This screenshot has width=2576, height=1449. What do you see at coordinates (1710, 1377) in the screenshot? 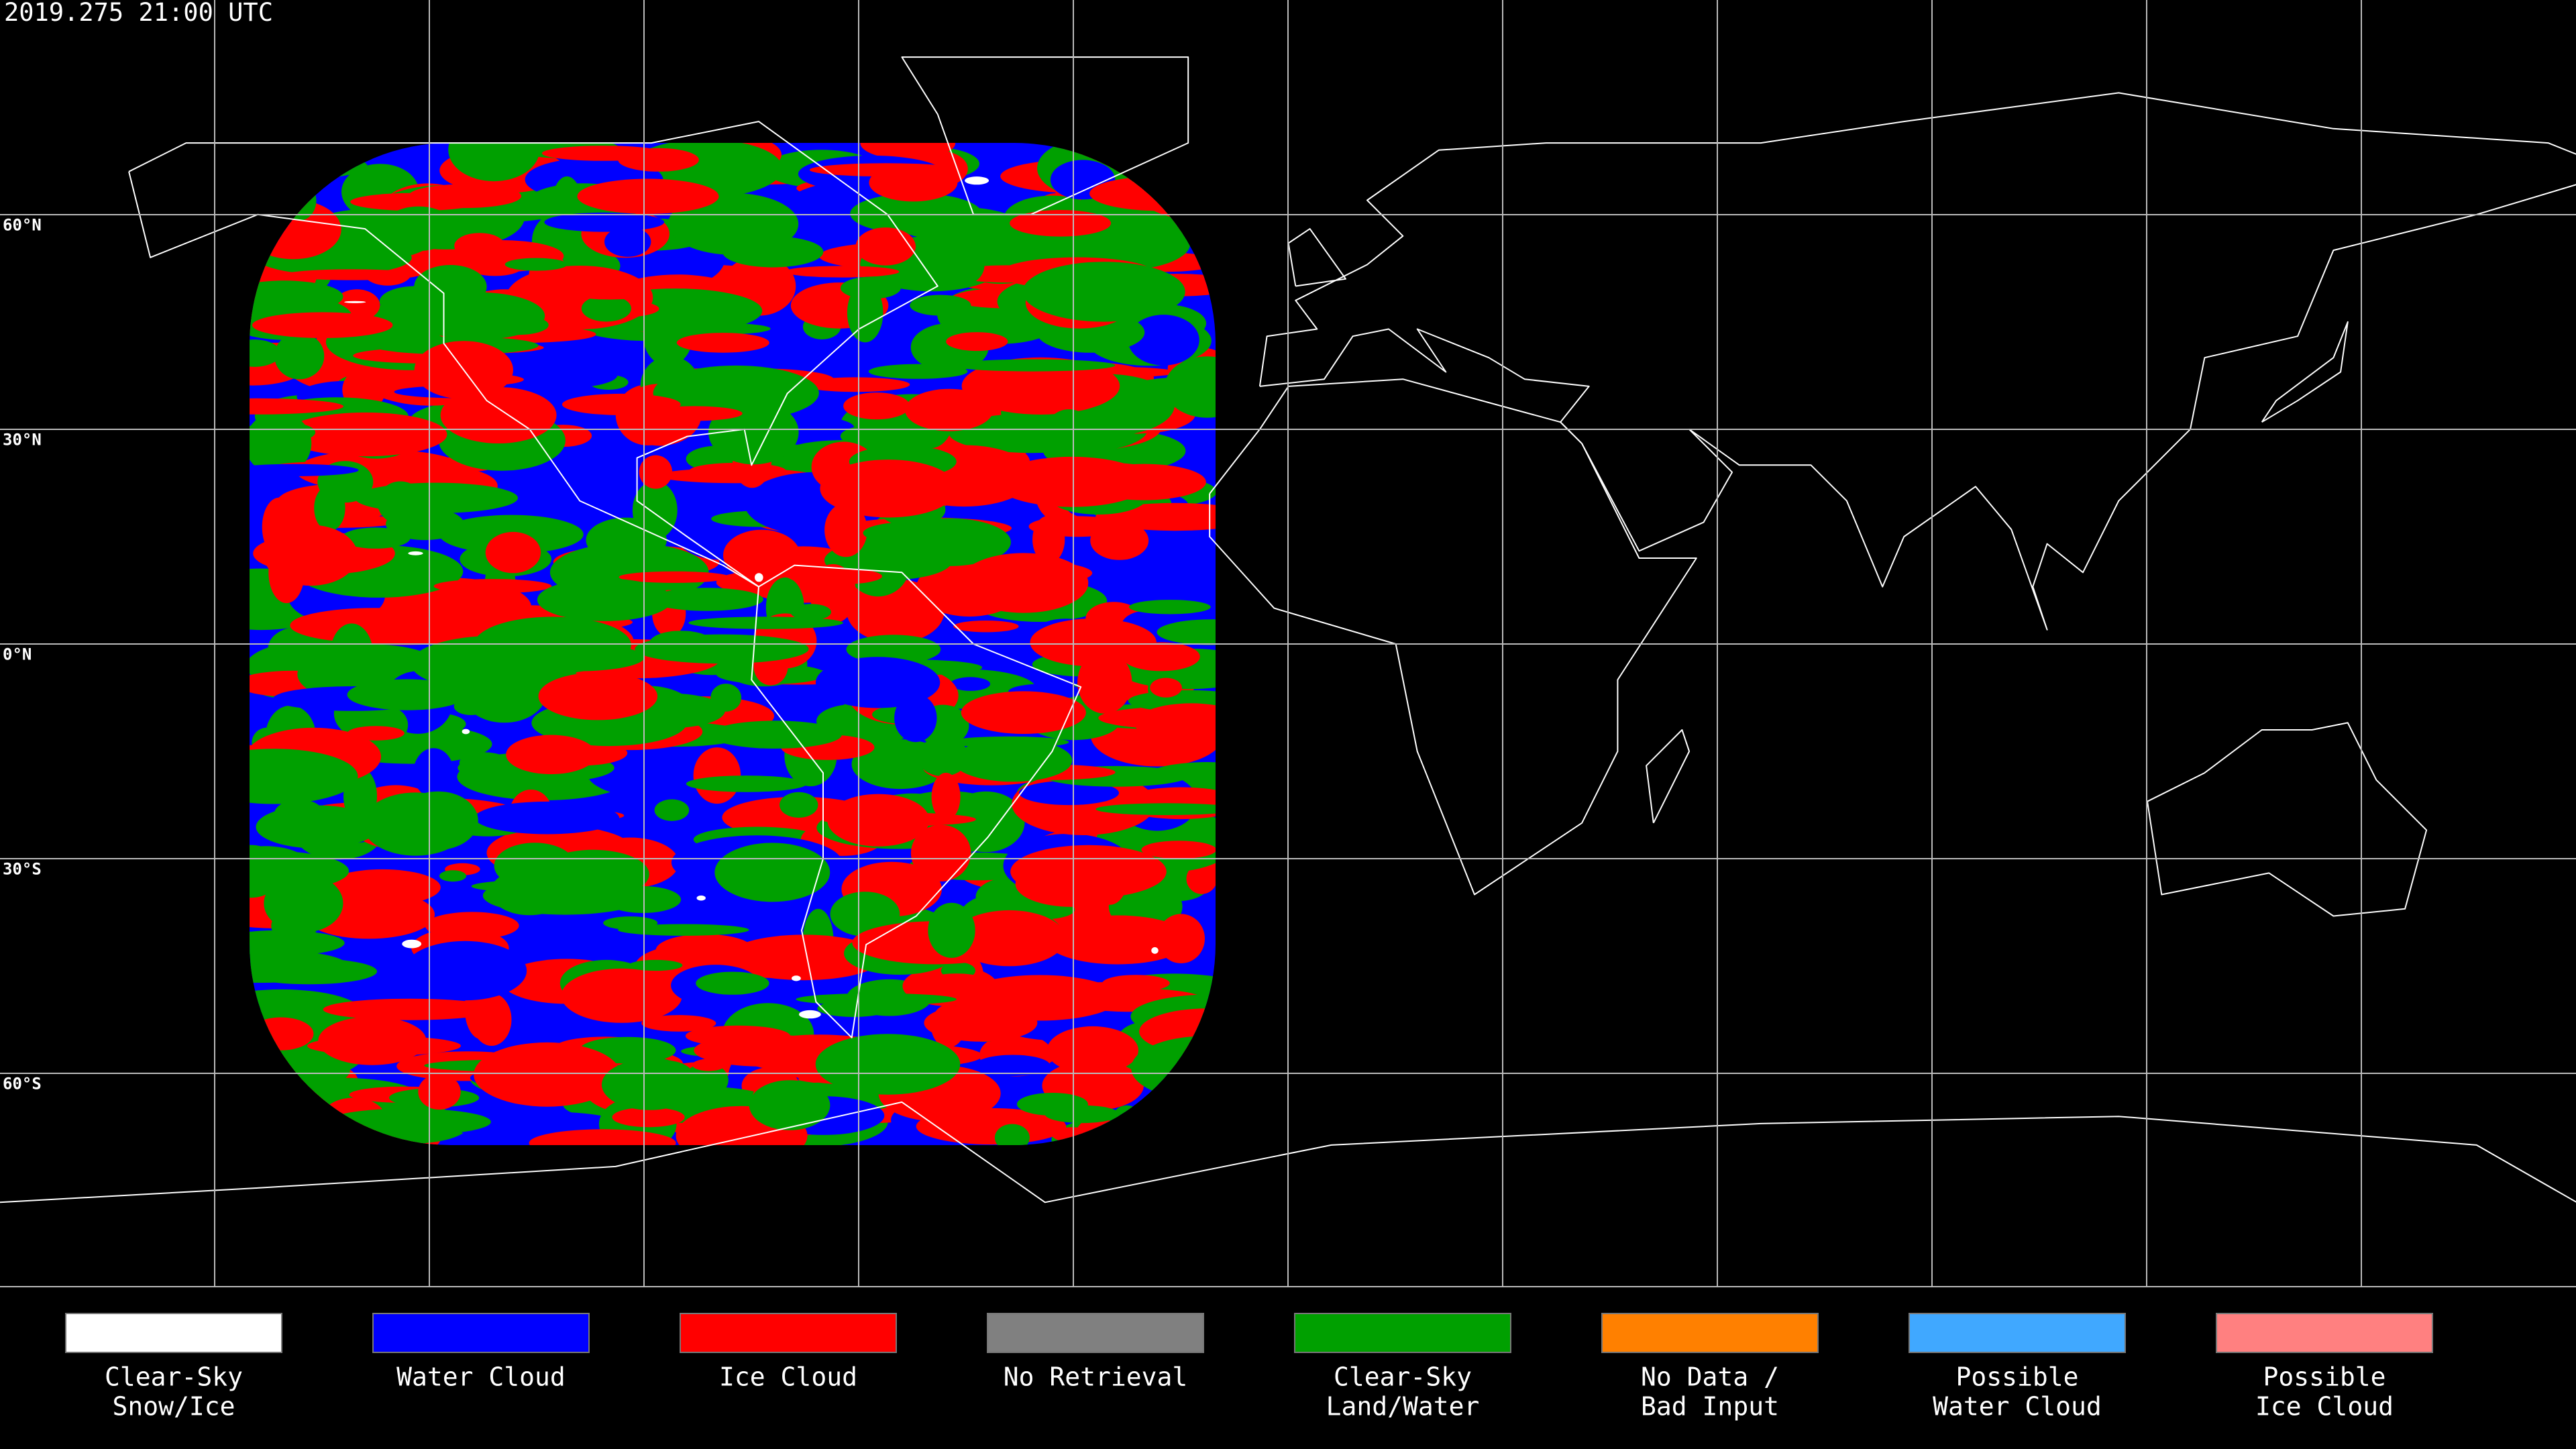
I see `legend-label: No Data /` at bounding box center [1710, 1377].